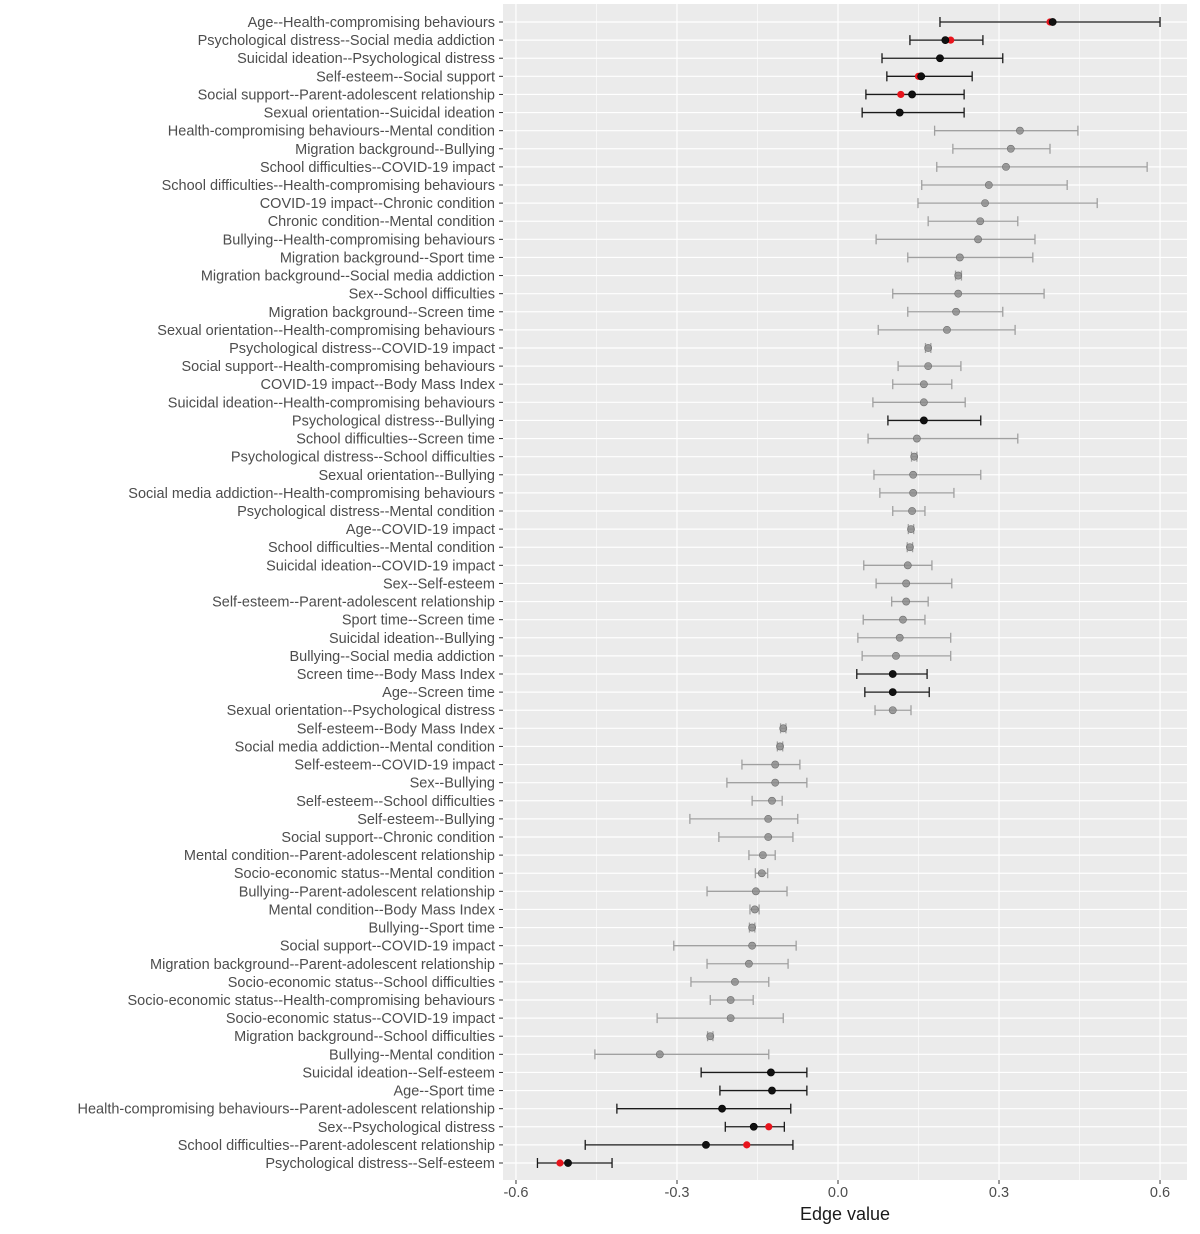 The image size is (1200, 1234). I want to click on x-tick-label: -0.6, so click(515, 1193).